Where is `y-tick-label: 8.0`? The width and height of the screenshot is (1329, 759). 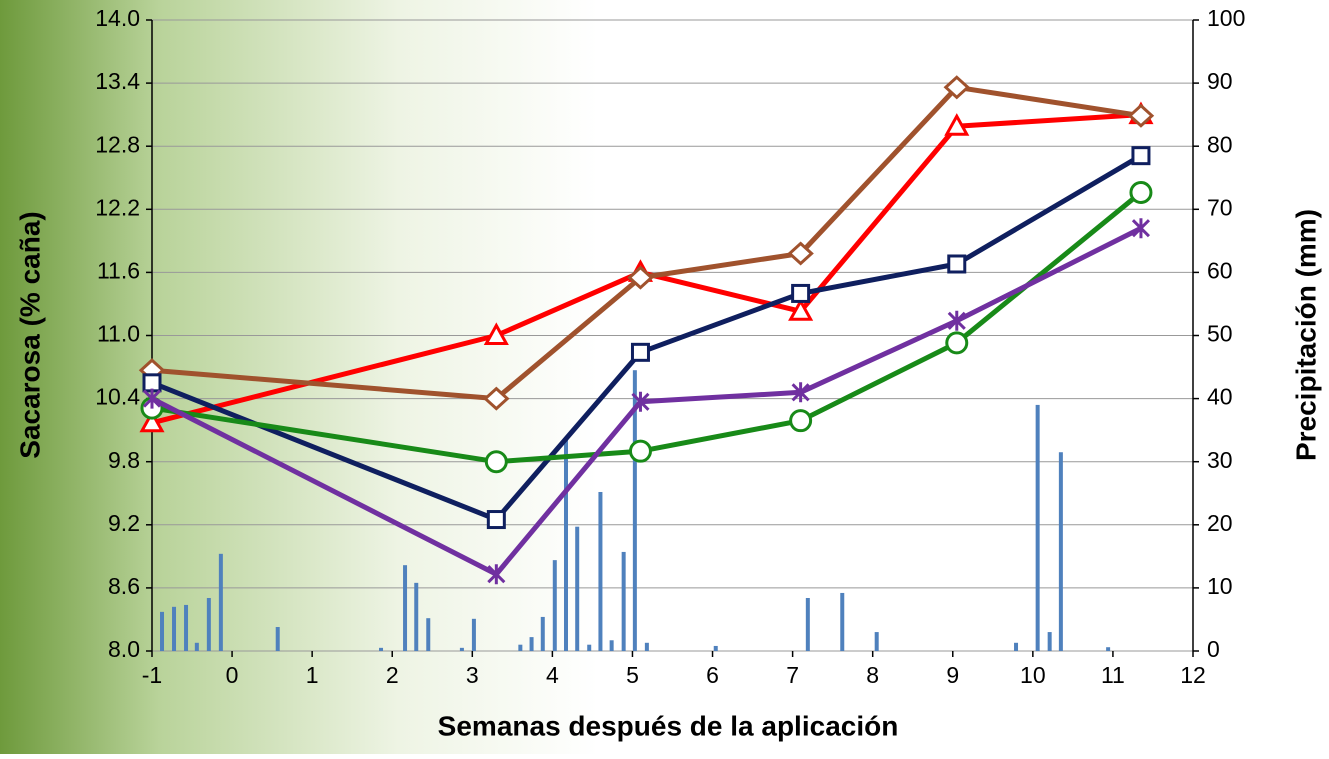
y-tick-label: 8.0 is located at coordinates (124, 649).